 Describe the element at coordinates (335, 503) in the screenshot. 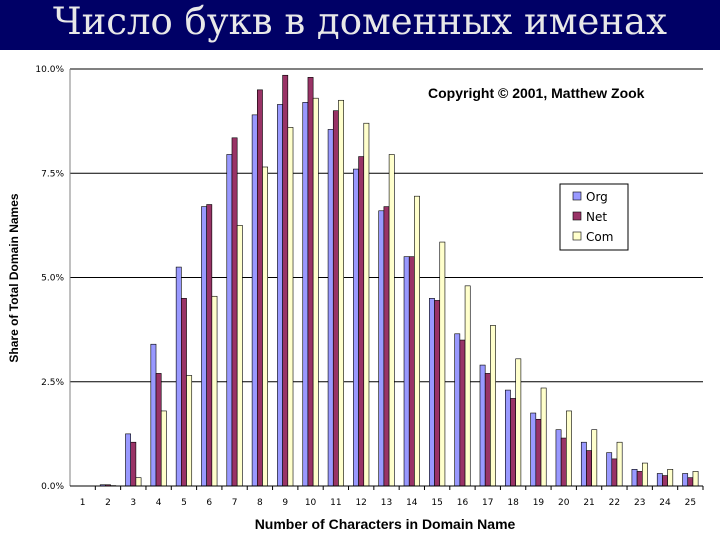

I see `x-tick-label: 11` at that location.